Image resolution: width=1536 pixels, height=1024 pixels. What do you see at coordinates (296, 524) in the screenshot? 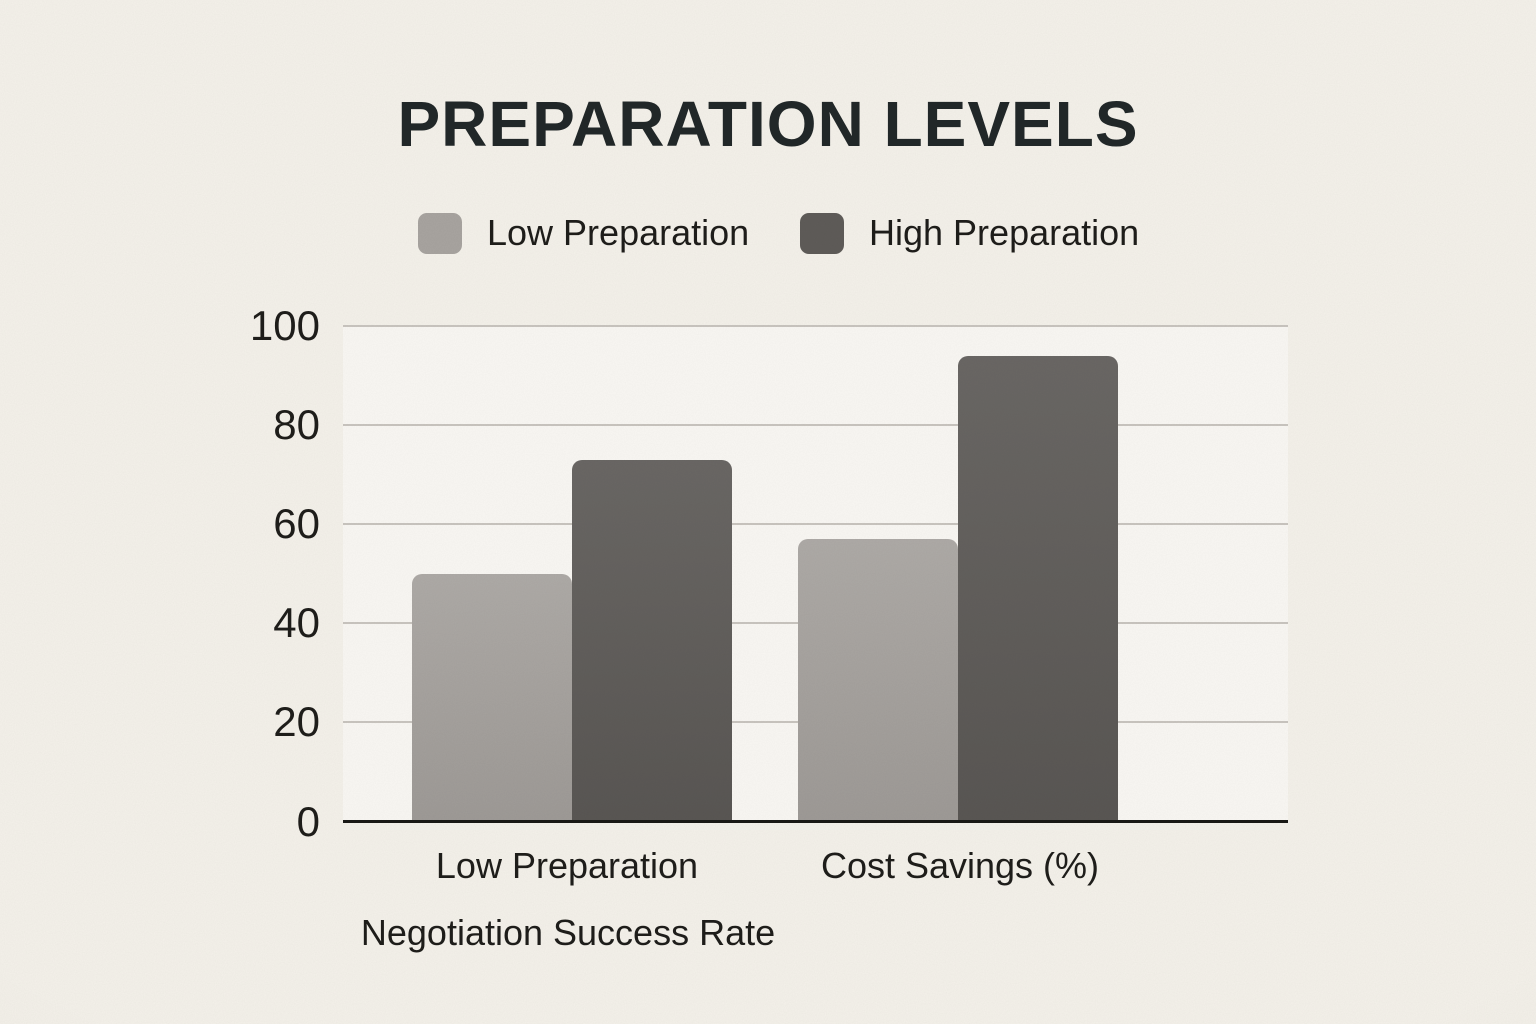
I see `y-tick-label-60: 60` at bounding box center [296, 524].